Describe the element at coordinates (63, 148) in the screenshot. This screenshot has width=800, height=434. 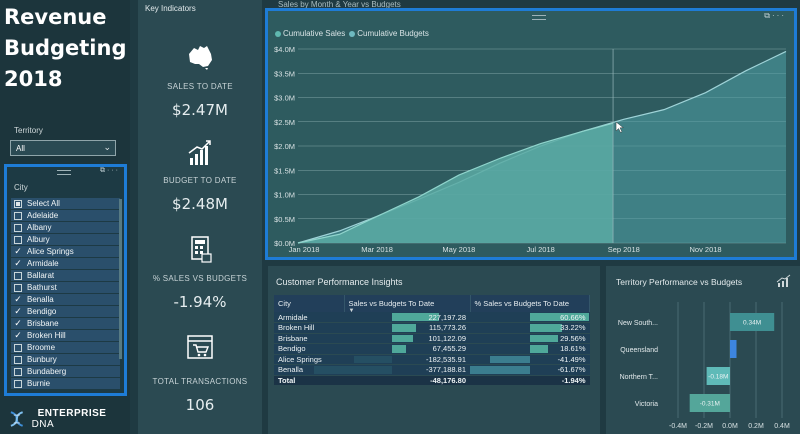
I see `territory-dropdown: All ⌄` at that location.